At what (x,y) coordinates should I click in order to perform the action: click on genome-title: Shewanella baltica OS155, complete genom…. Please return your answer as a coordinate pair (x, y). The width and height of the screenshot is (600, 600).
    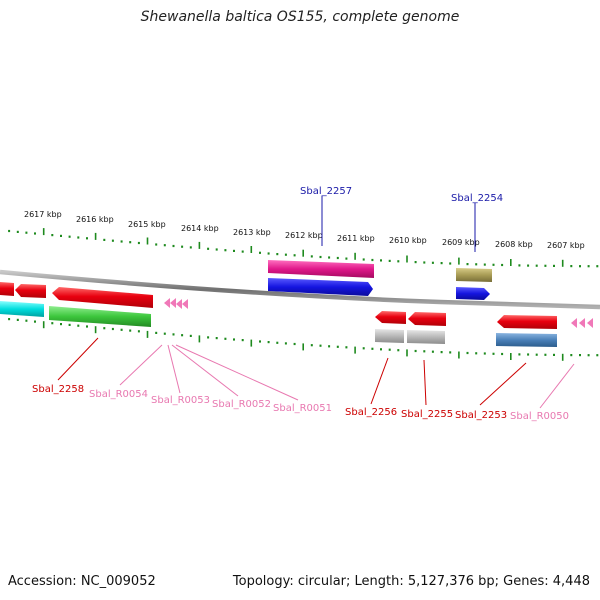
    Looking at the image, I should click on (300, 17).